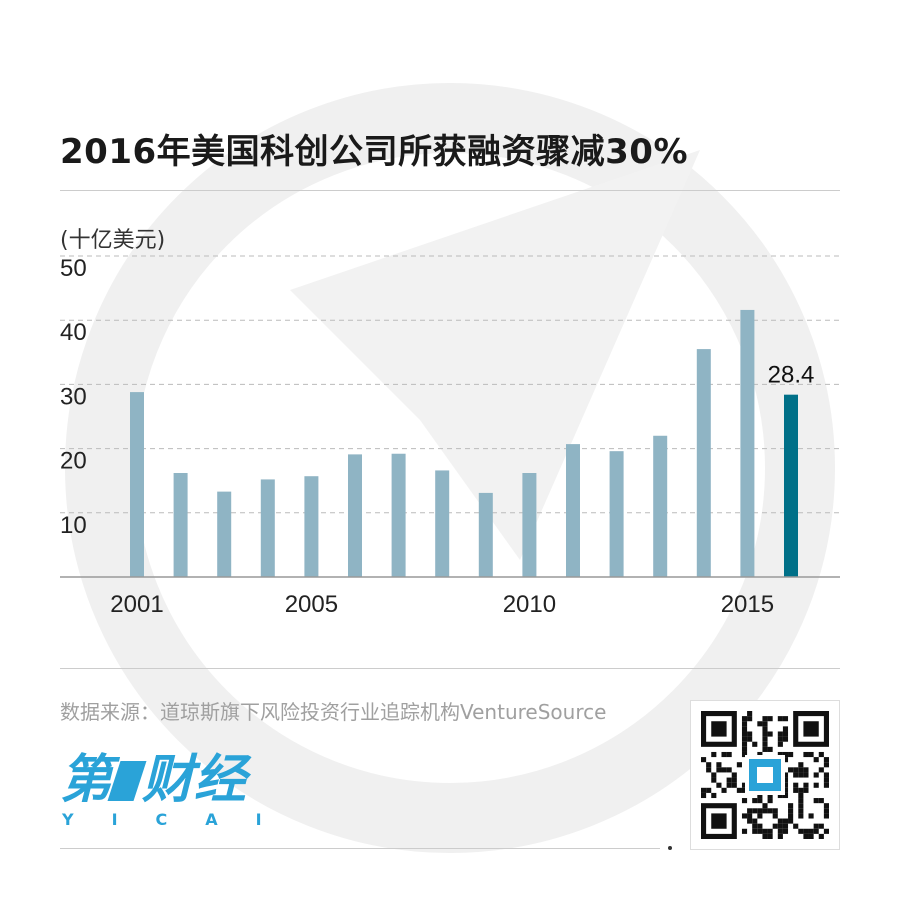 Image resolution: width=900 pixels, height=908 pixels. Describe the element at coordinates (224, 534) in the screenshot. I see `bar-2003` at that location.